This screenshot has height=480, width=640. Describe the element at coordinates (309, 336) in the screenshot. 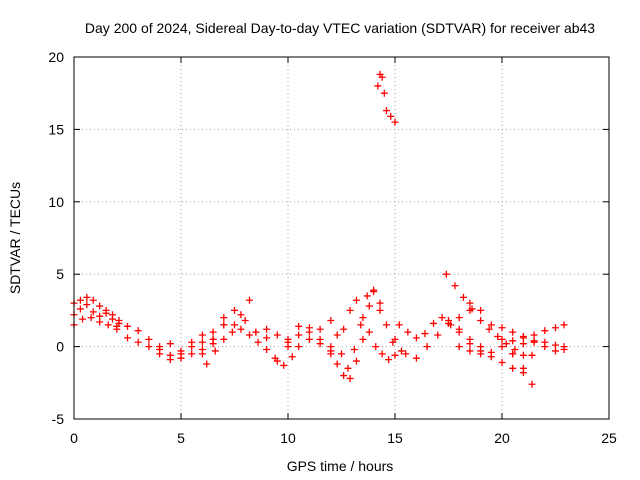

I see `series-trace-l` at that location.